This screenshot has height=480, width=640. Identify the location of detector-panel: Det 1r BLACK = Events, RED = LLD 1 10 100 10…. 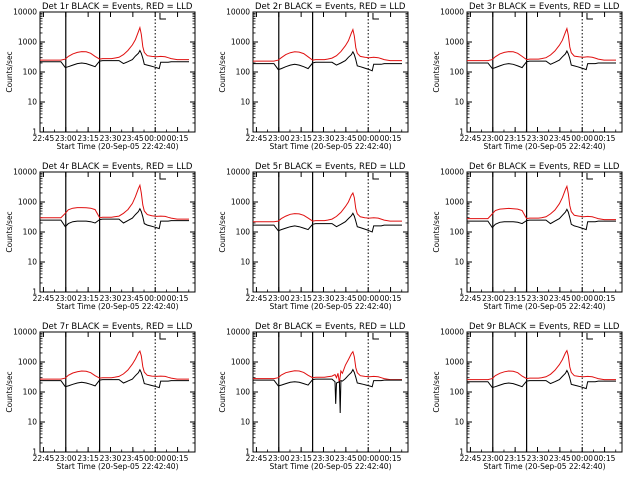
(100, 76).